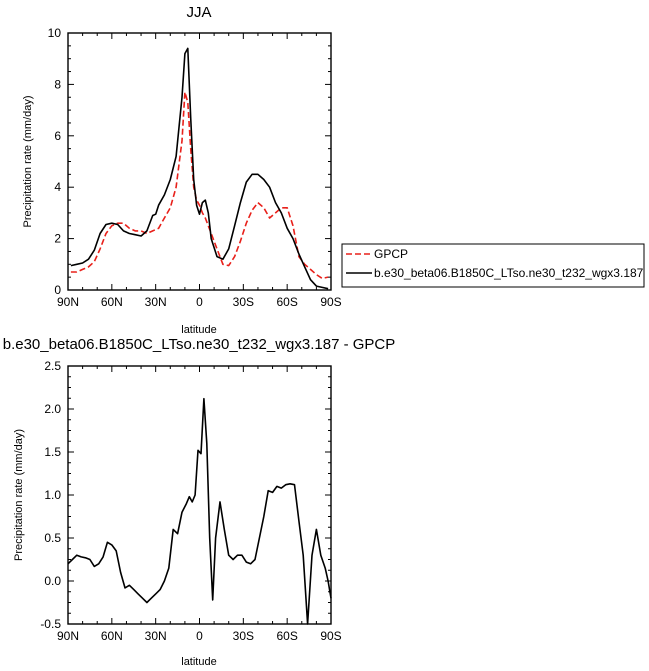 The image size is (649, 671). I want to click on bottom-x-tick-label: 60S, so click(286, 636).